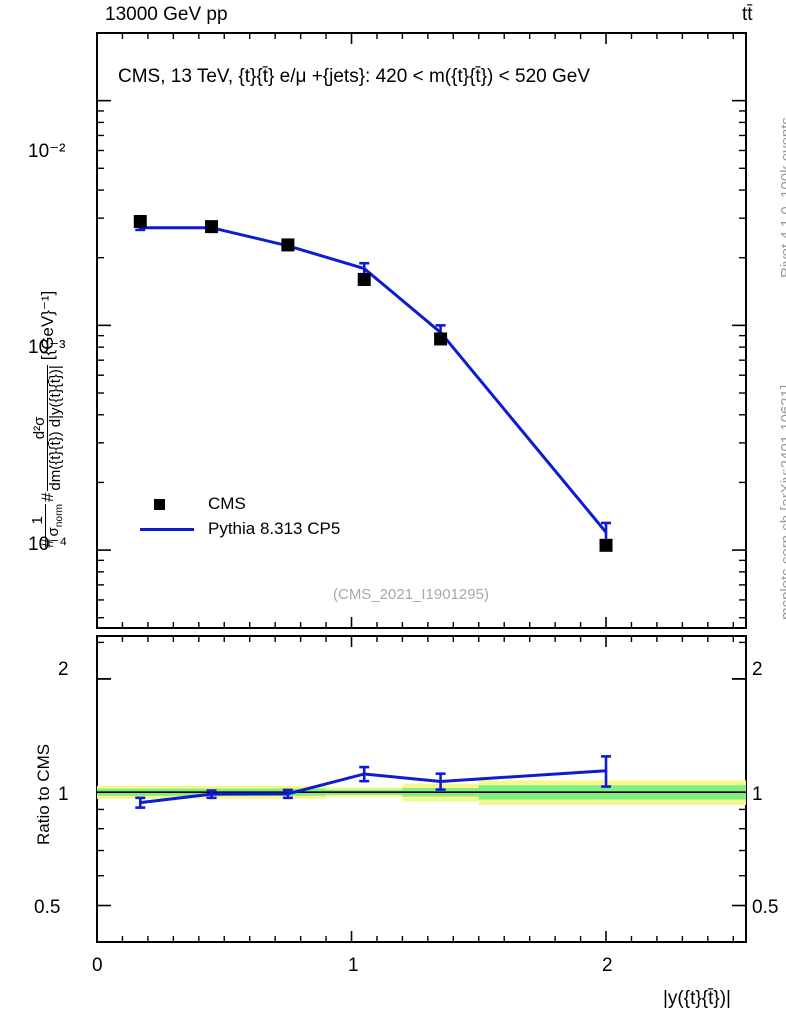 The image size is (786, 1024). I want to click on main-ytick-label-1e-3: 10⁻³, so click(47, 347).